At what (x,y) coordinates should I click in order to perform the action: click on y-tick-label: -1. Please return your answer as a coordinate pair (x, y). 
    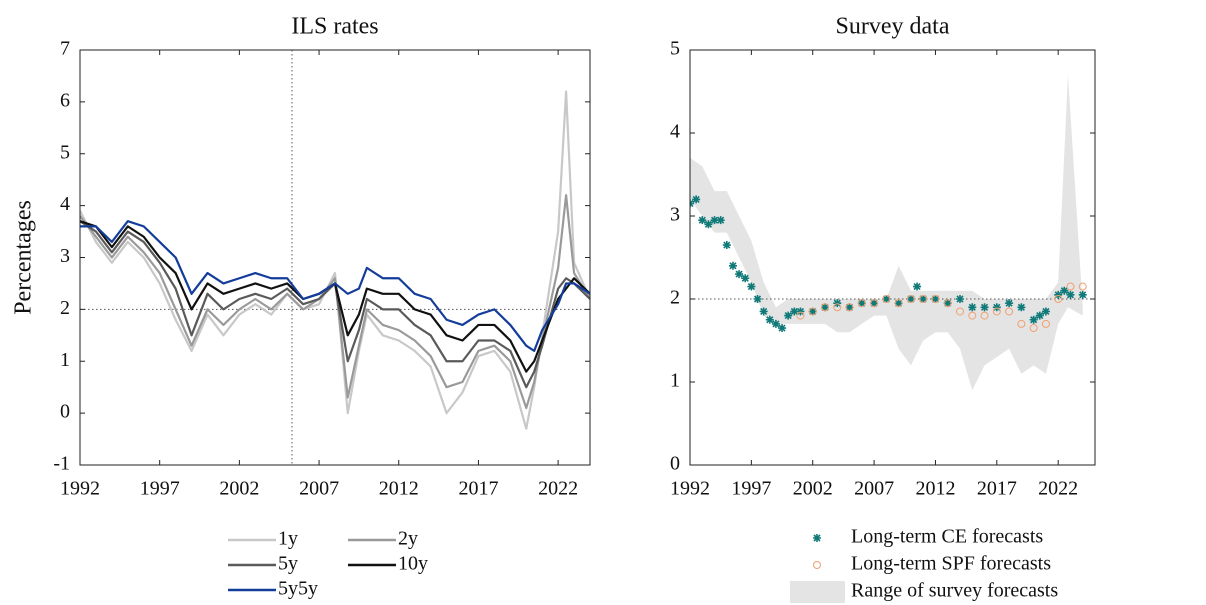
    Looking at the image, I should click on (61, 464).